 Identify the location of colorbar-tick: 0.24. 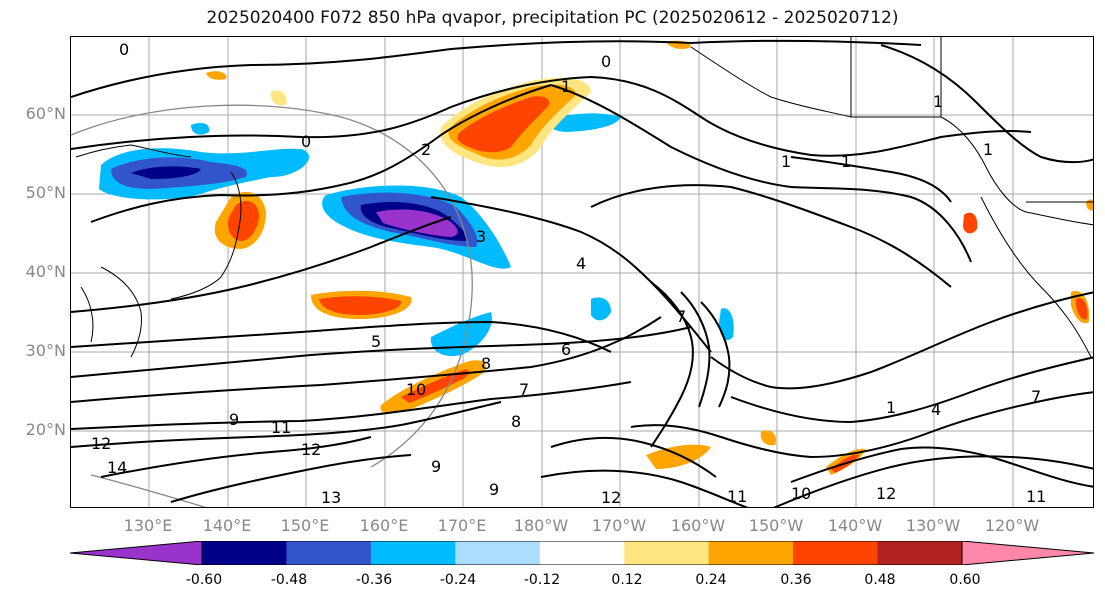
(711, 580).